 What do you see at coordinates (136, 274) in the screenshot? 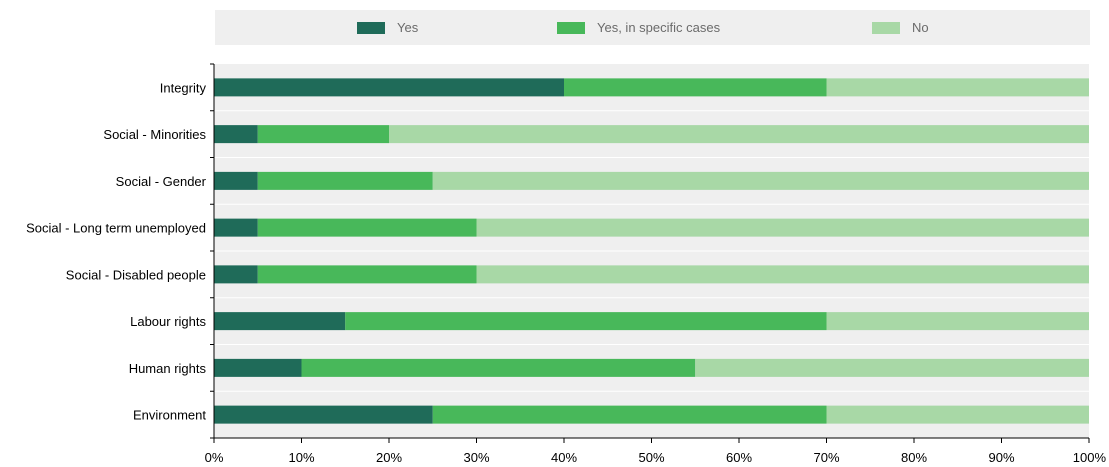
I see `category-label: Social - Disabled people` at bounding box center [136, 274].